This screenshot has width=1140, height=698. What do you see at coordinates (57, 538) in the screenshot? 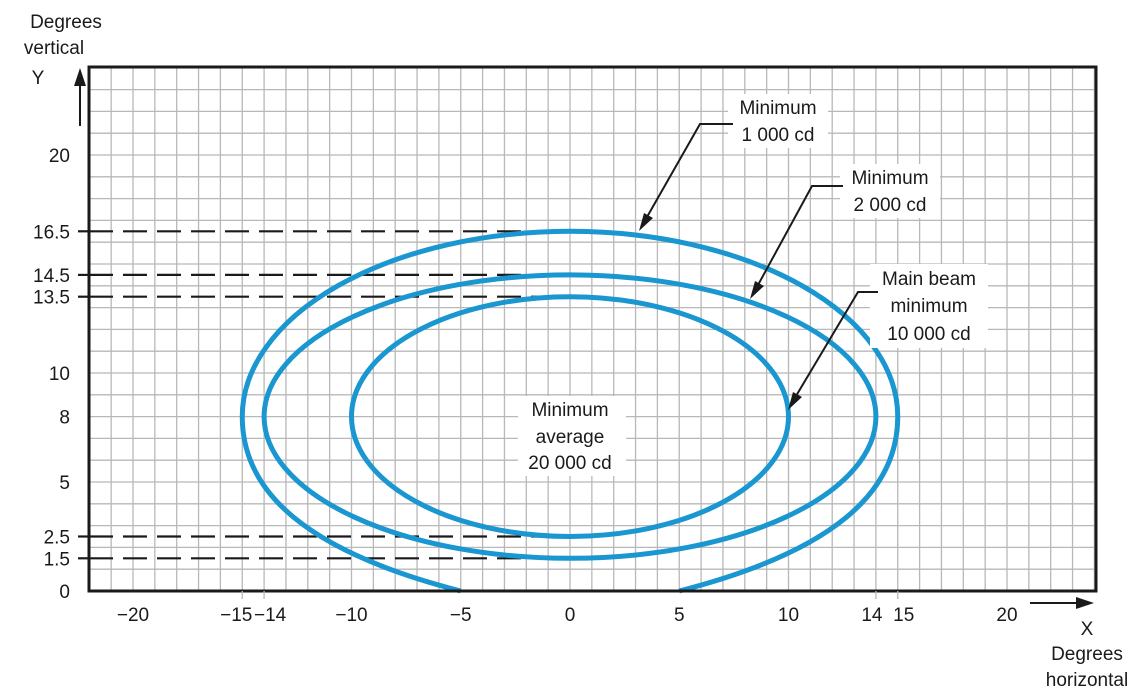
I see `y-tick-label: 2.5` at bounding box center [57, 538].